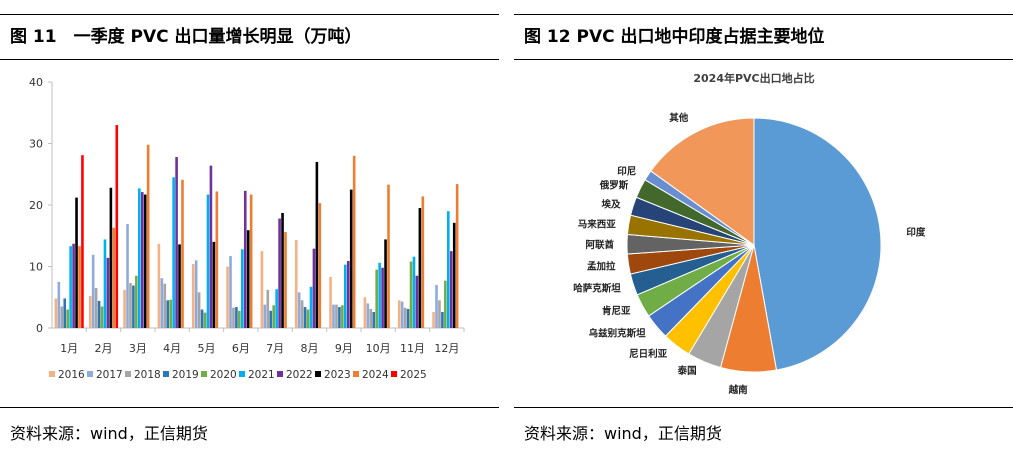  Describe the element at coordinates (623, 433) in the screenshot. I see `figure-source: 资料来源：wind，正信期货` at that location.